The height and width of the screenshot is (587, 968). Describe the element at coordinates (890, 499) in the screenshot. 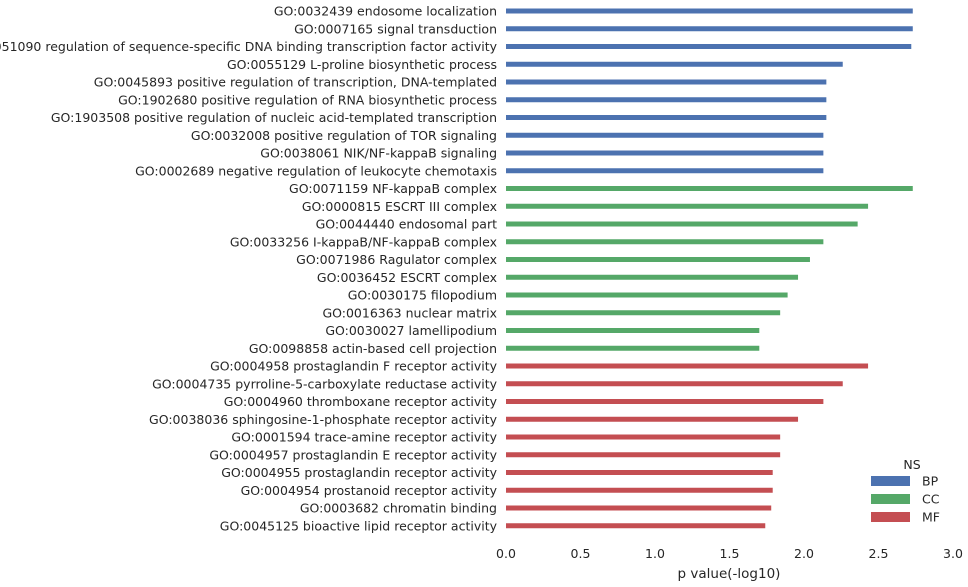

I see `legend-swatch-cc` at that location.